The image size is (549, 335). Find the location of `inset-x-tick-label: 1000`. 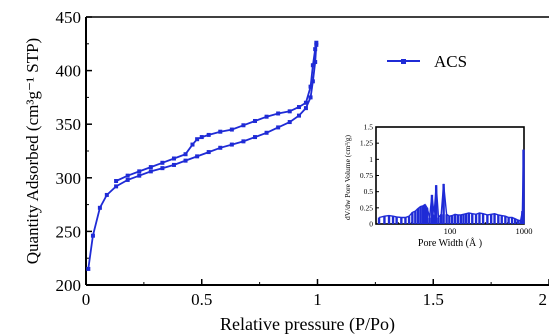

inset-x-tick-label: 1000 is located at coordinates (524, 231).